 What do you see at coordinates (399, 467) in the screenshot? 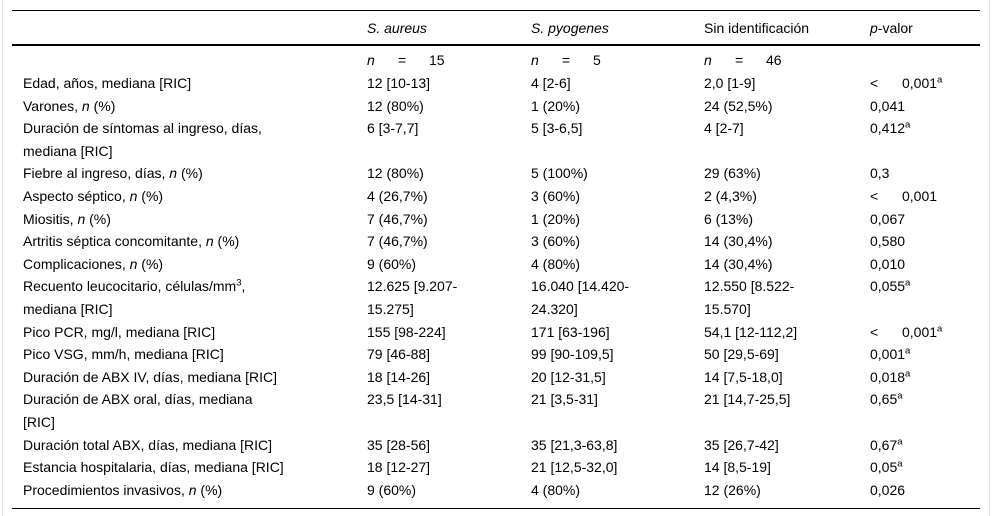
I see `value-cell: 18 [12-27]` at bounding box center [399, 467].